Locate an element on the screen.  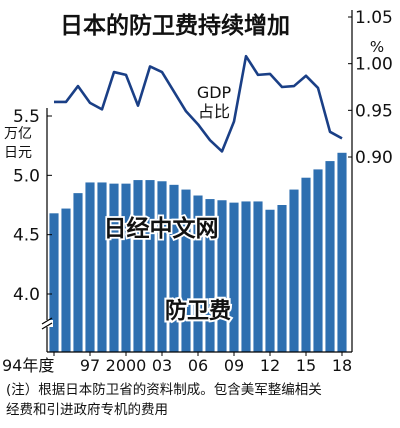
right-tick-label: 0.95 is located at coordinates (374, 111).